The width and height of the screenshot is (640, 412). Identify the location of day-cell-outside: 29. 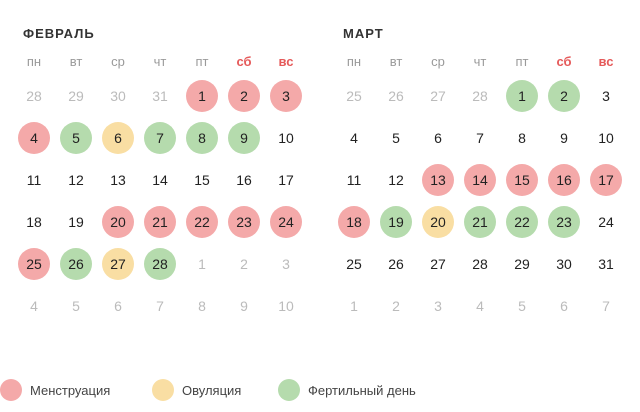
(76, 96).